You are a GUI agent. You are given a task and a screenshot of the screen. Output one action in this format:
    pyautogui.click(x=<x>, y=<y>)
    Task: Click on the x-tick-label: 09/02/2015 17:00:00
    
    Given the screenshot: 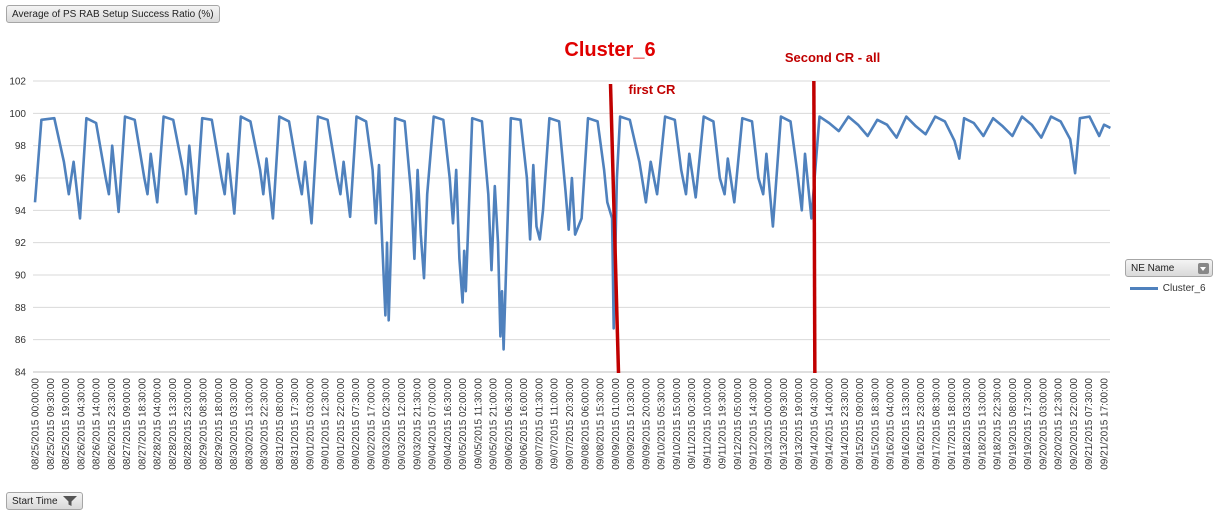 What is the action you would take?
    pyautogui.click(x=371, y=424)
    